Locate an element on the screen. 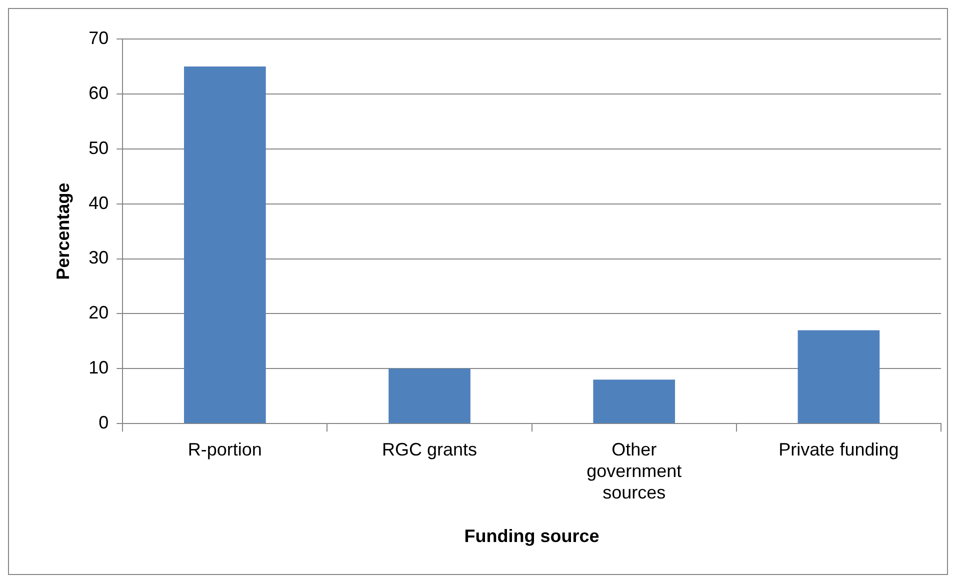 This screenshot has width=956, height=583. x-axis-title: Funding source is located at coordinates (532, 536).